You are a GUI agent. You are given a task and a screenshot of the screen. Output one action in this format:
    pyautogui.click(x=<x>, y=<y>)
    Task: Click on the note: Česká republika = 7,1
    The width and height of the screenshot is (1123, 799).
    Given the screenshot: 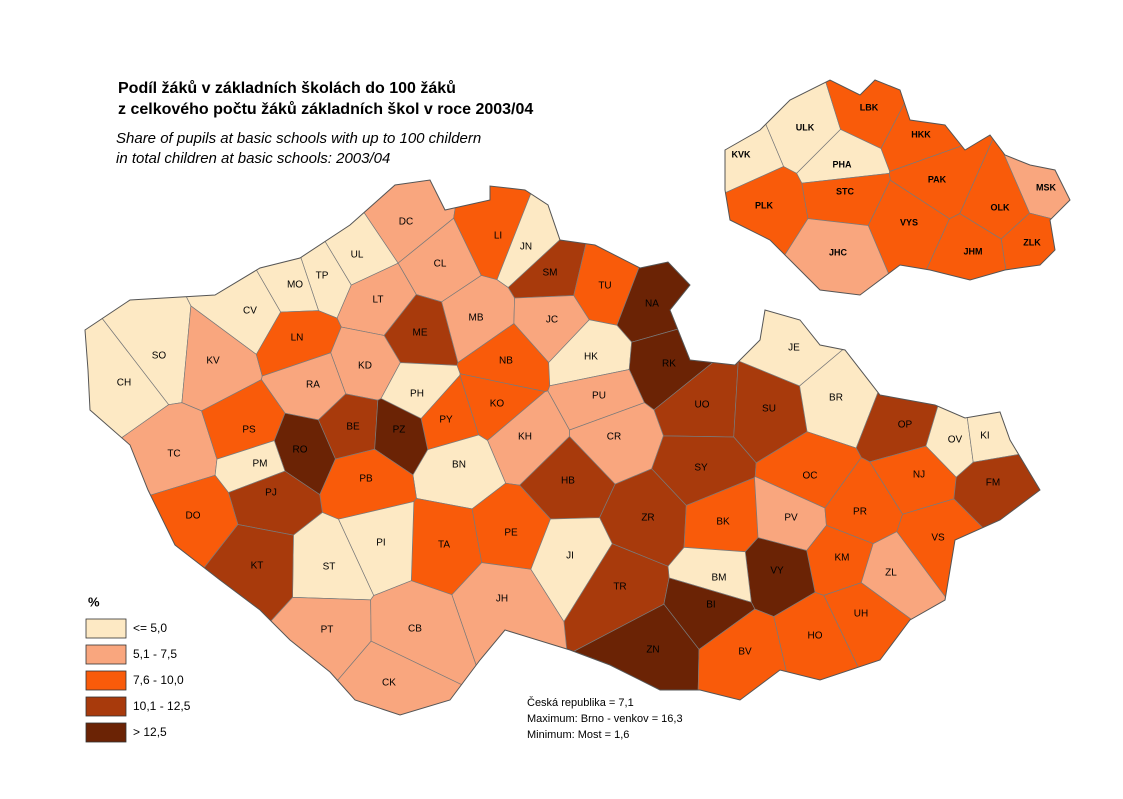 What is the action you would take?
    pyautogui.click(x=580, y=702)
    